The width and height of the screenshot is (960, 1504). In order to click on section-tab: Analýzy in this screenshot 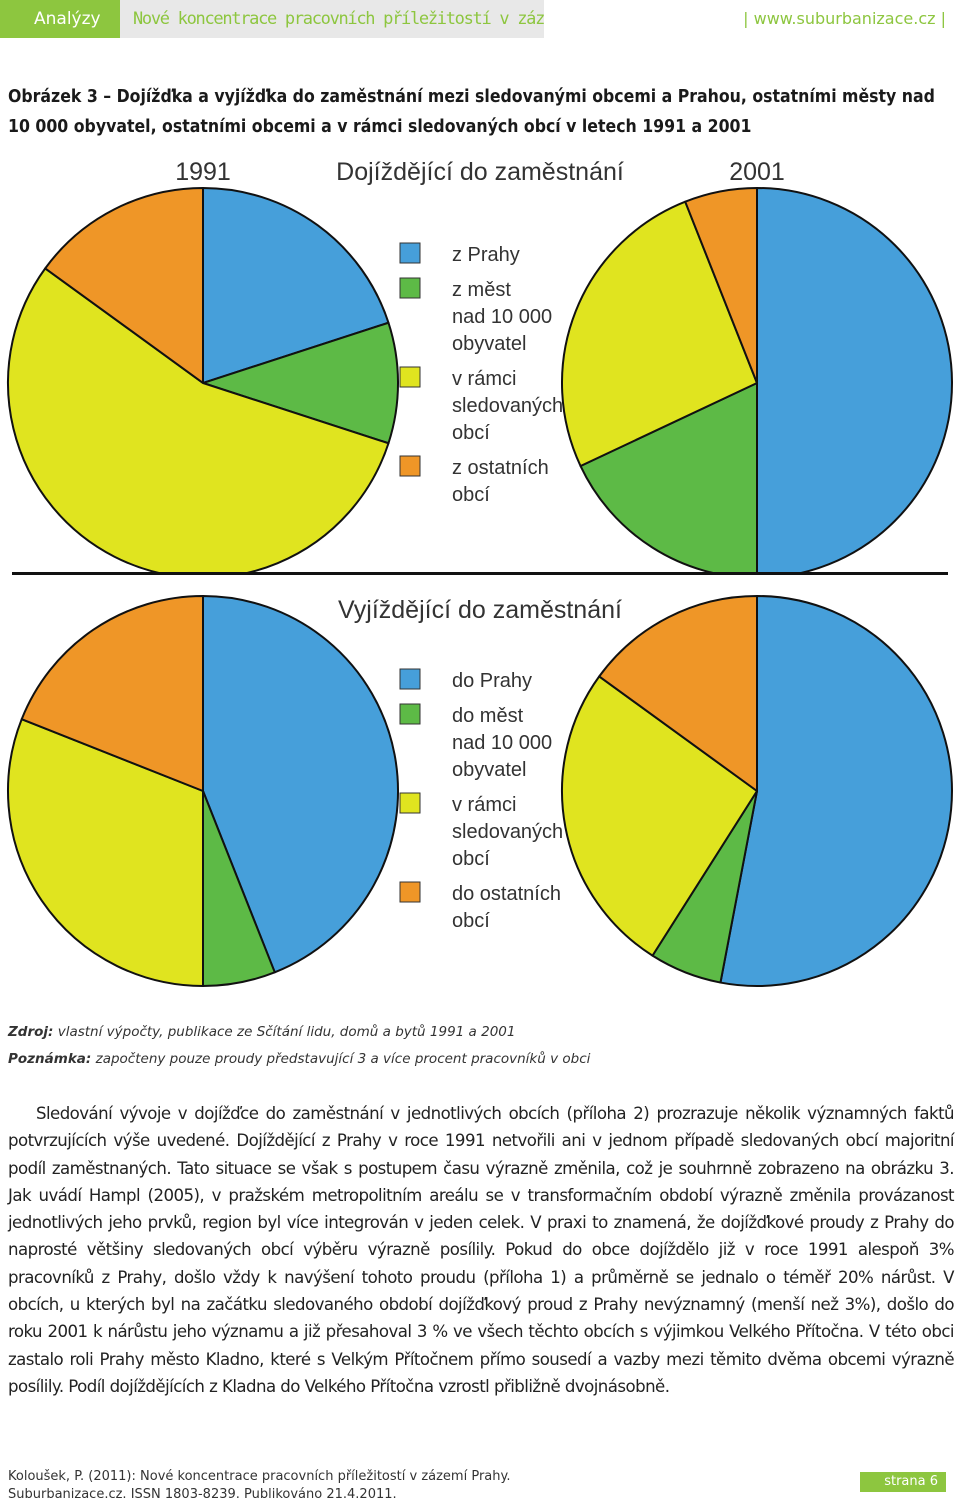, I will do `click(60, 19)`.